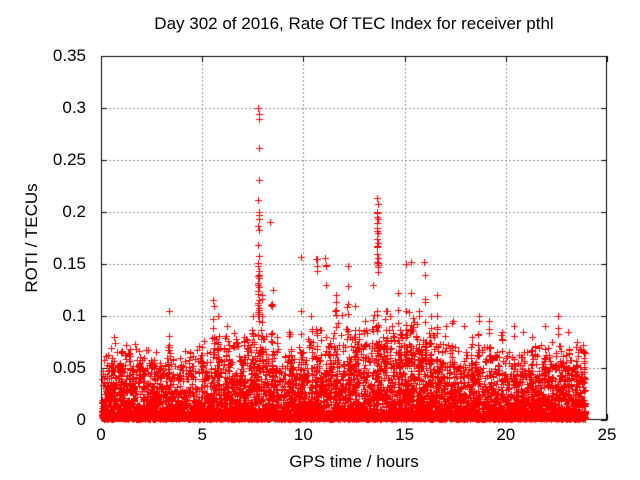 This screenshot has width=640, height=480. Describe the element at coordinates (303, 434) in the screenshot. I see `x-tick-label: 10` at that location.